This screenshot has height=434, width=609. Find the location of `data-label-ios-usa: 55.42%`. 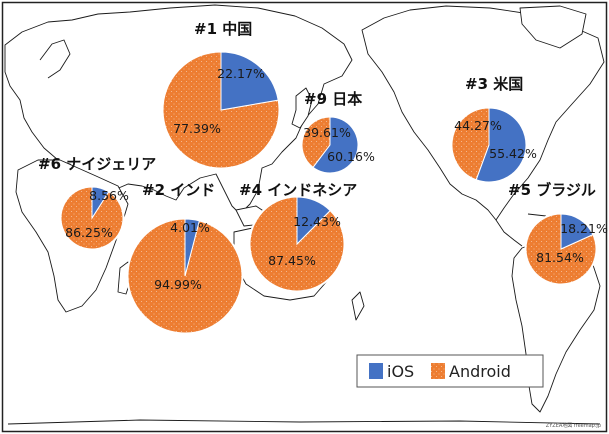

data-label-ios-usa: 55.42% is located at coordinates (513, 153).